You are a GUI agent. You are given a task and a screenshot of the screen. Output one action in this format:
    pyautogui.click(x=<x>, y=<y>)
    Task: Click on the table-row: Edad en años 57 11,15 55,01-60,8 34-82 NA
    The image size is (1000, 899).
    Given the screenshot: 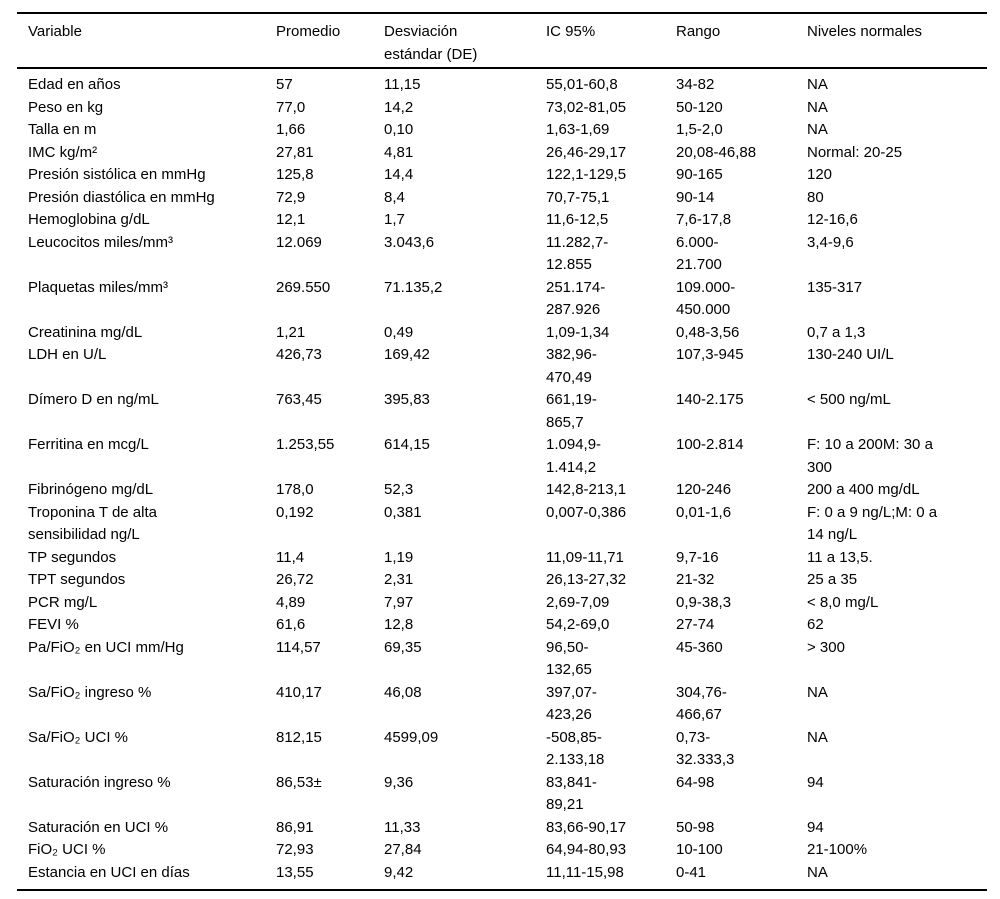 What is the action you would take?
    pyautogui.click(x=502, y=82)
    